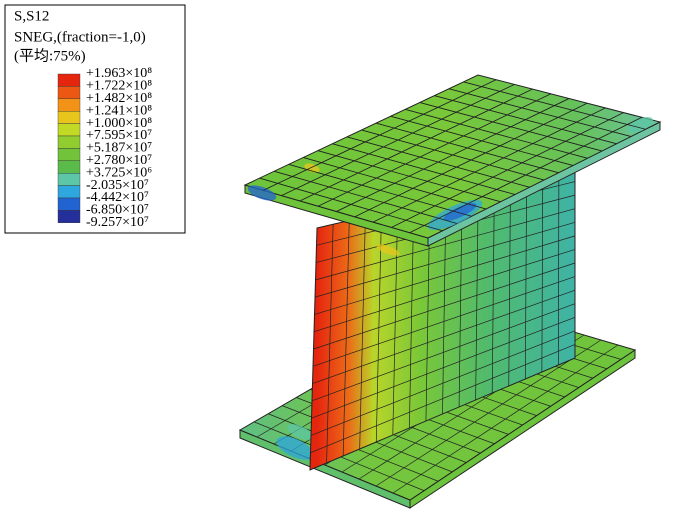  I want to click on legend-label: -6.850×10⁷, so click(117, 210).